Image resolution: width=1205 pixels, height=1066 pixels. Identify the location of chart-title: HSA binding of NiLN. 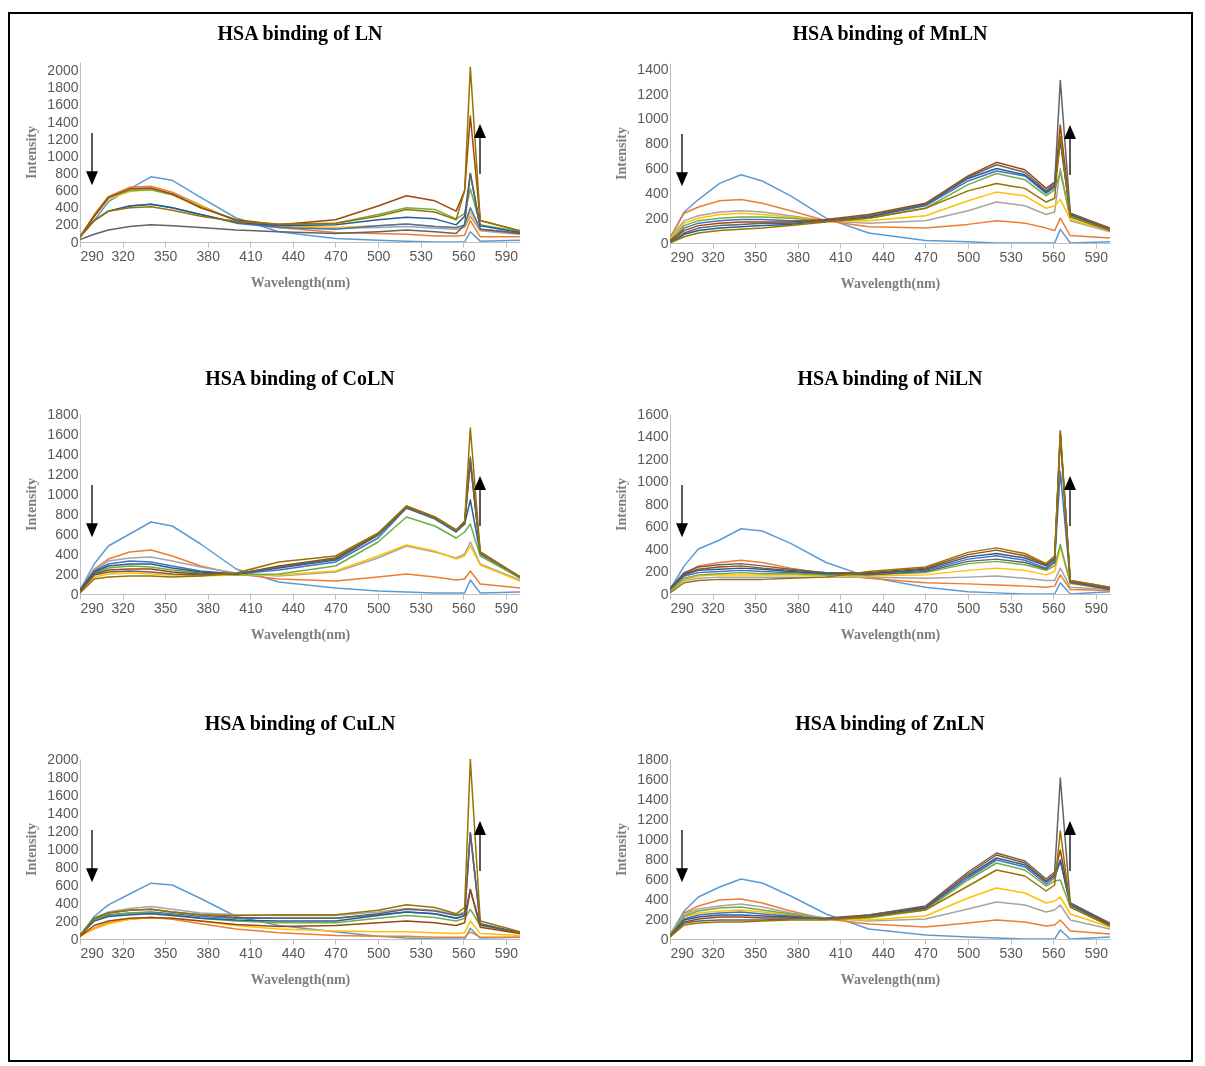
(890, 378).